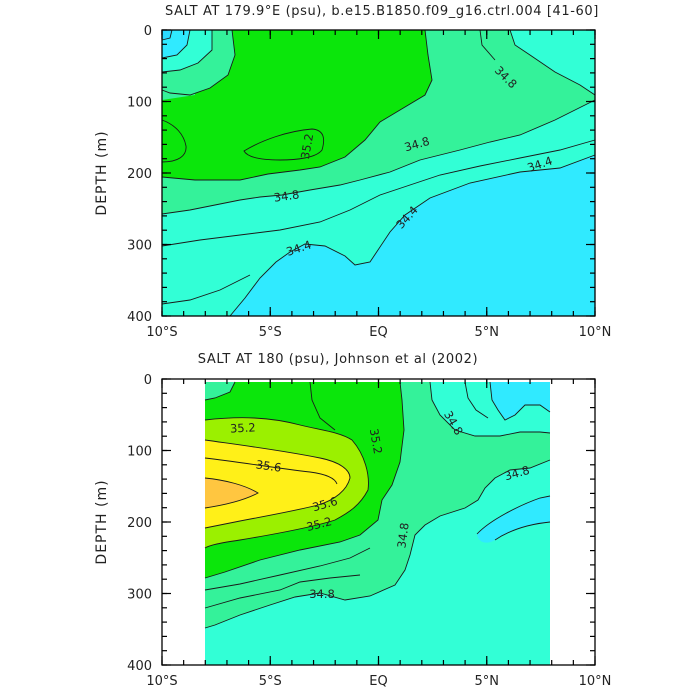 Image resolution: width=700 pixels, height=700 pixels. I want to click on top-y-tick-label: 400, so click(139, 317).